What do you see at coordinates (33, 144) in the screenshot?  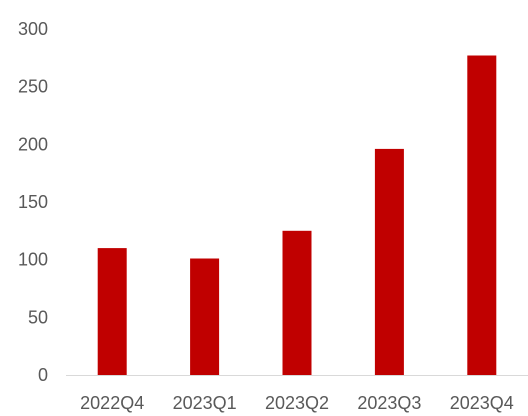 I see `y-tick-label: 200` at bounding box center [33, 144].